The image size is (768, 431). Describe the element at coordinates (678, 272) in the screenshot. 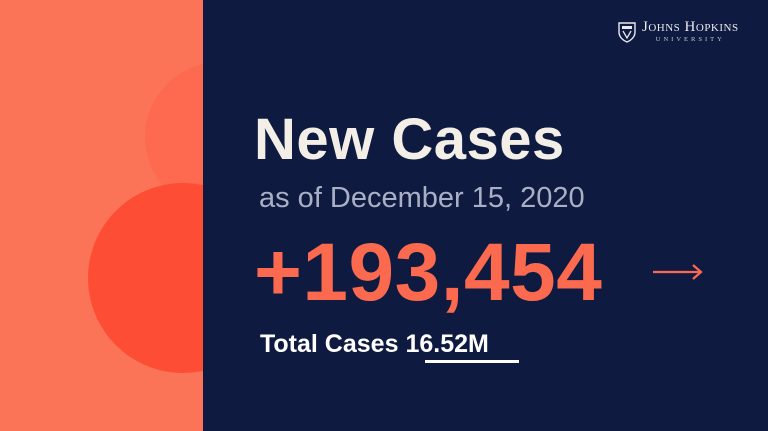

I see `arrow-right-icon` at that location.